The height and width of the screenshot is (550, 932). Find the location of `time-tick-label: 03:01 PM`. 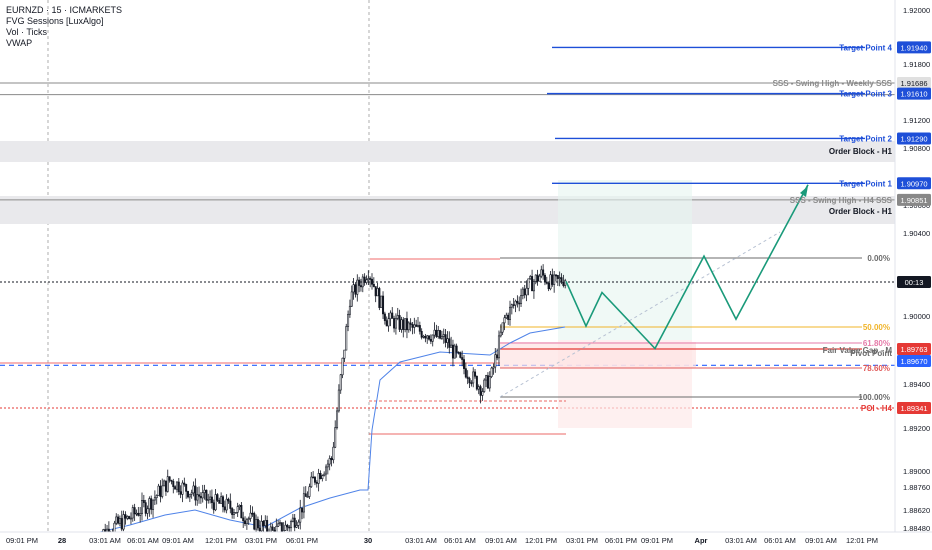

time-tick-label: 03:01 PM is located at coordinates (582, 540).